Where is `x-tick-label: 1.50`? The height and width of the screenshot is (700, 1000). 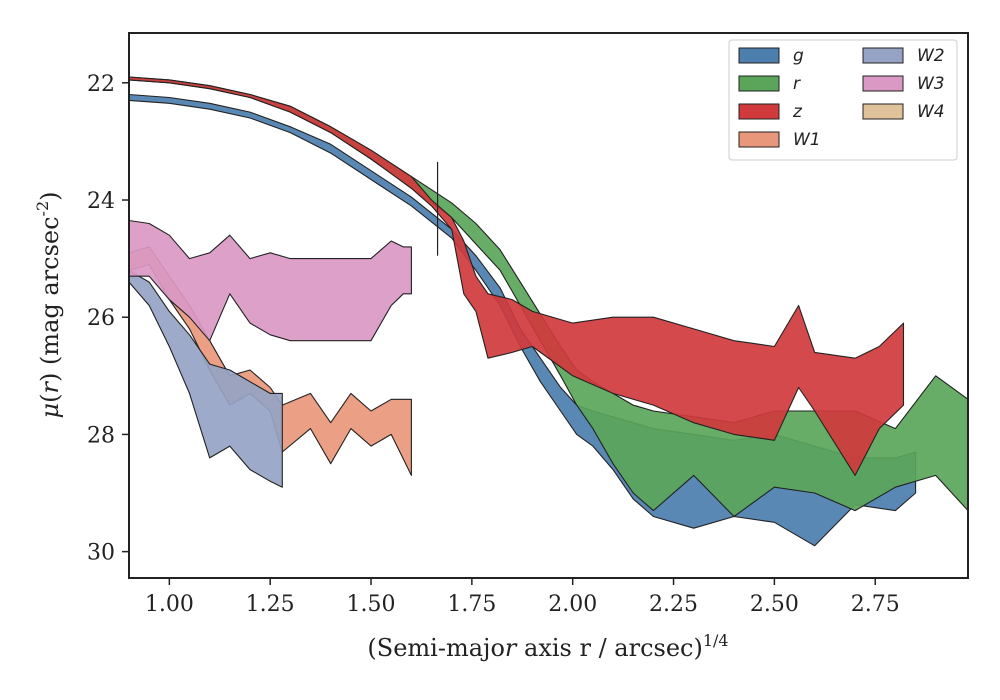 x-tick-label: 1.50 is located at coordinates (371, 604).